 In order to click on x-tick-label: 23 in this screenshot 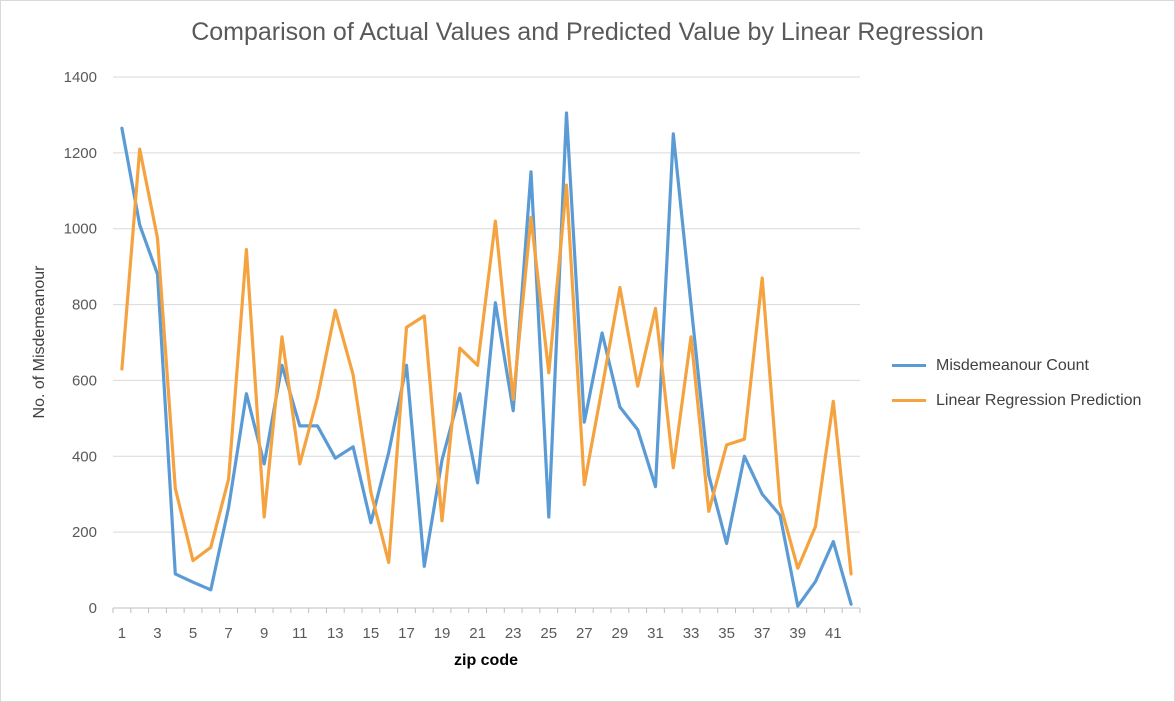, I will do `click(513, 633)`.